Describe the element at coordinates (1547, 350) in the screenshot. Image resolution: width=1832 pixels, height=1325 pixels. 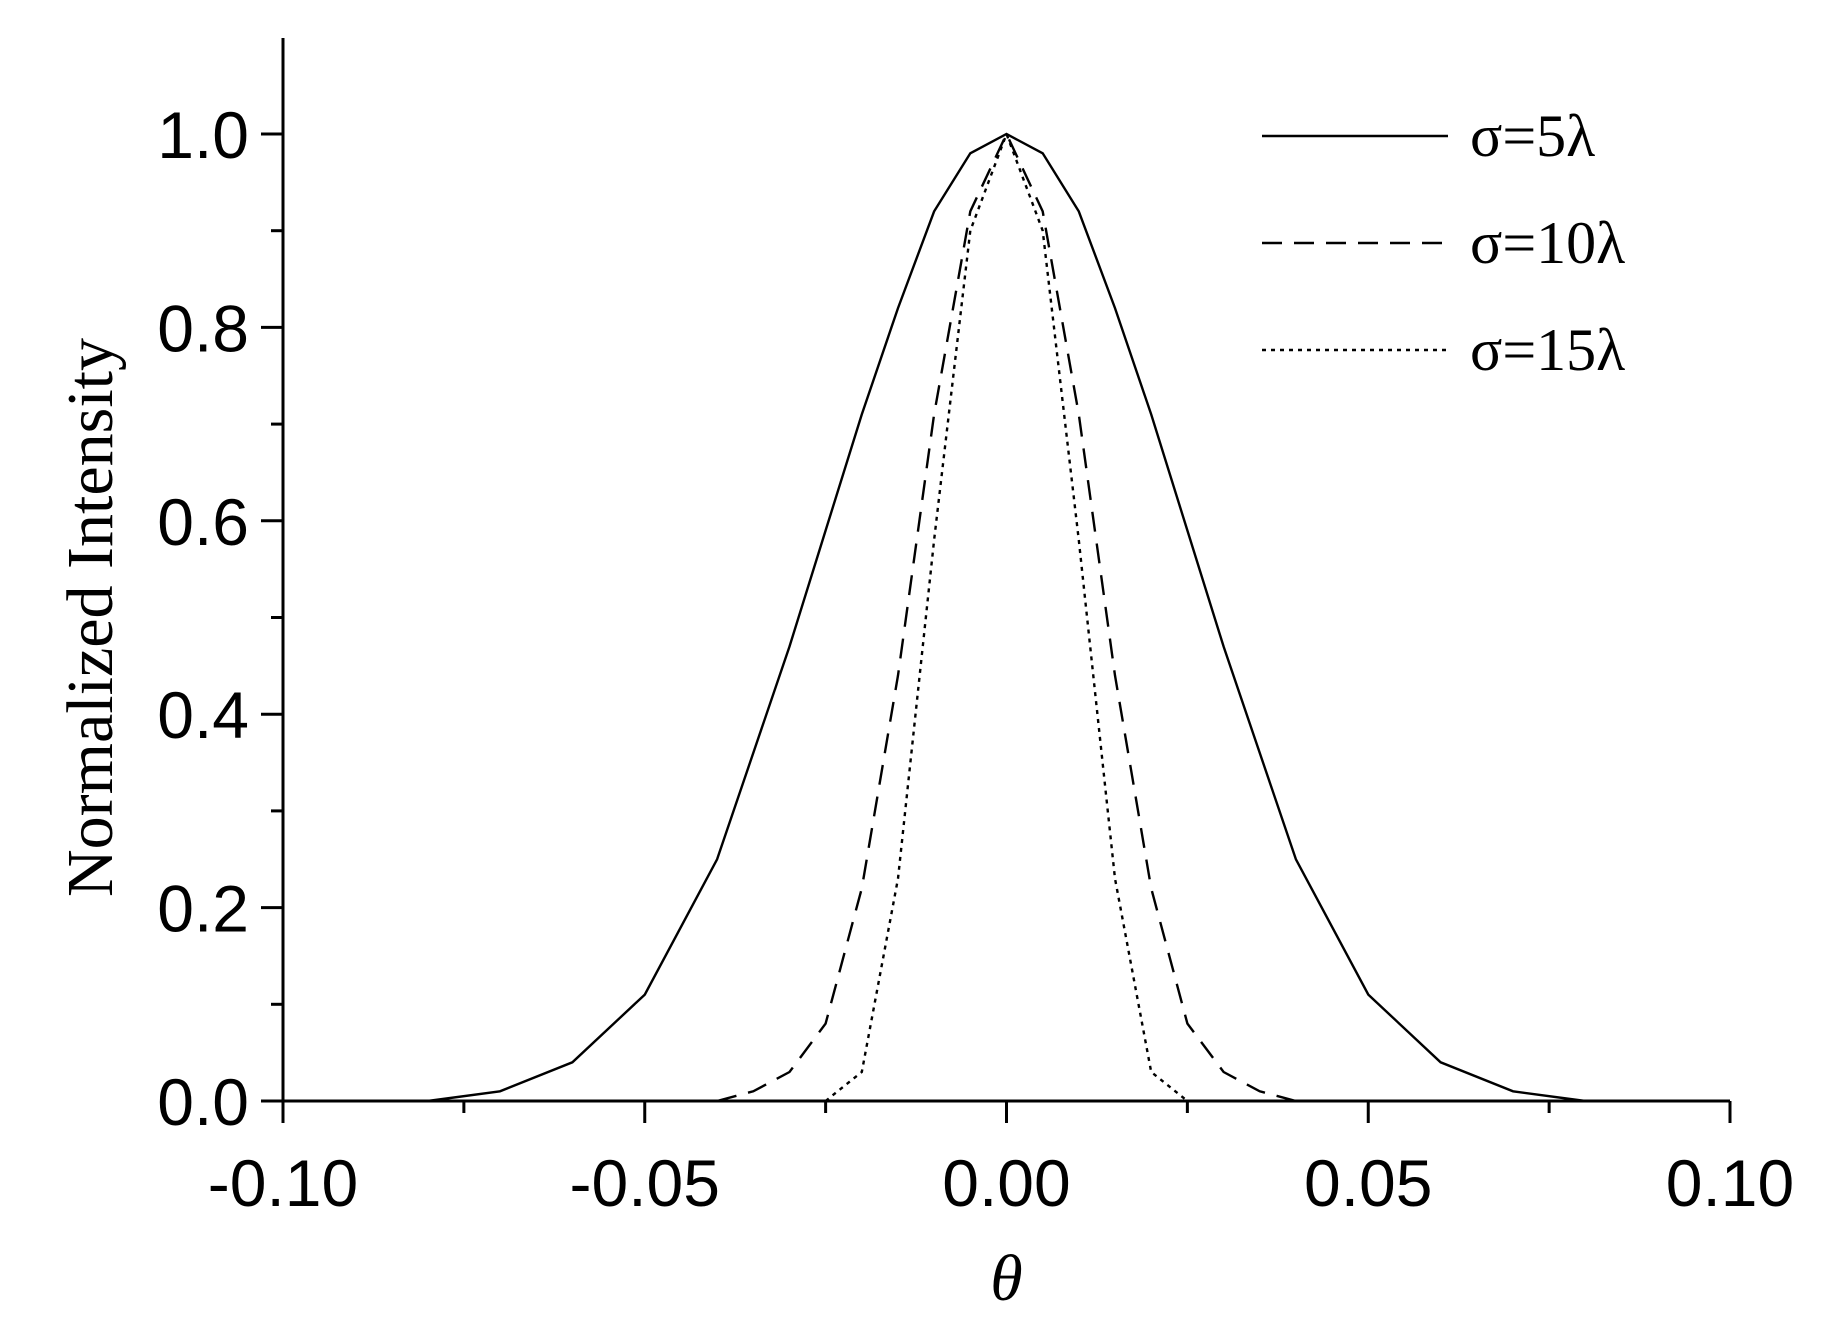
I see `legend-label: σ=15λ` at that location.